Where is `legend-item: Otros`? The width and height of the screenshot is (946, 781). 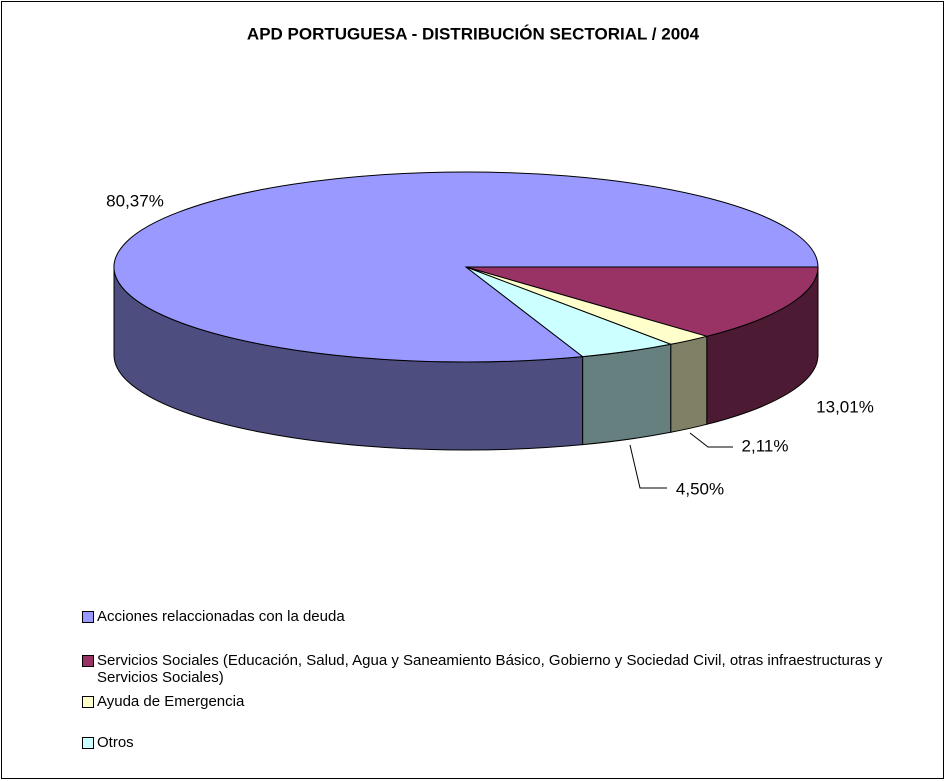 legend-item: Otros is located at coordinates (512, 742).